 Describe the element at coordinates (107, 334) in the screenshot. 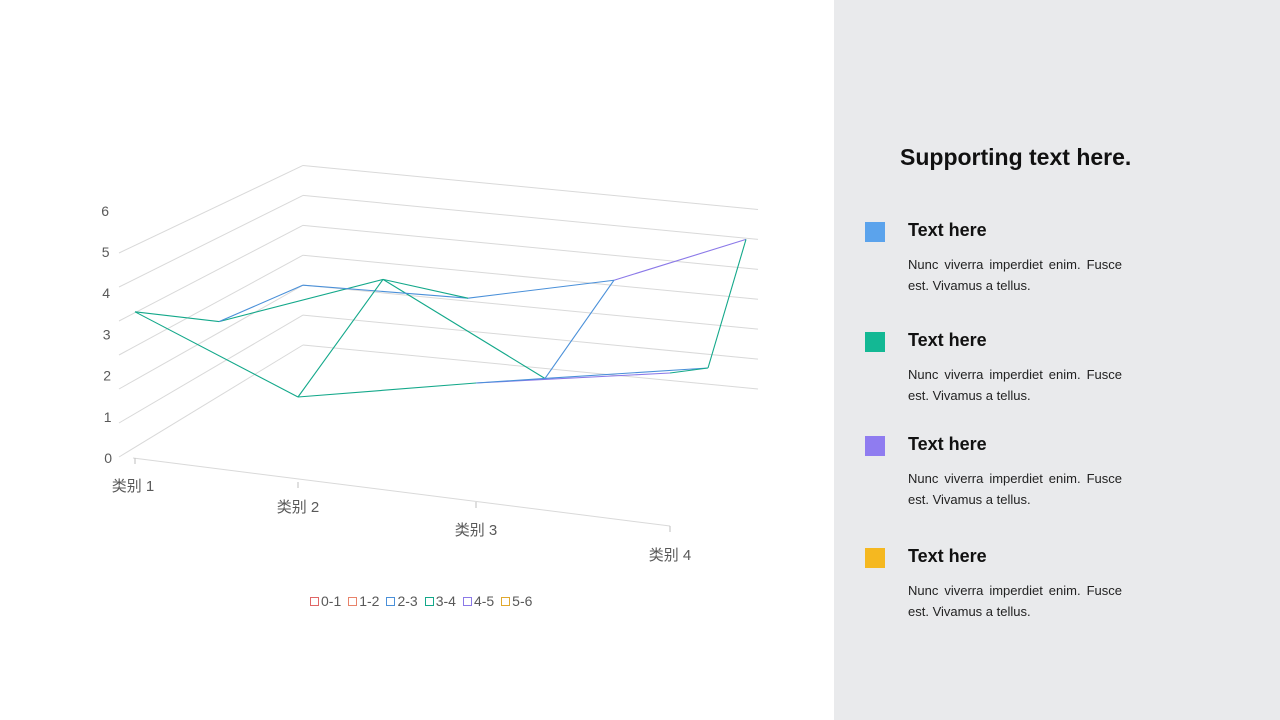

I see `y-tick-label: 3` at that location.